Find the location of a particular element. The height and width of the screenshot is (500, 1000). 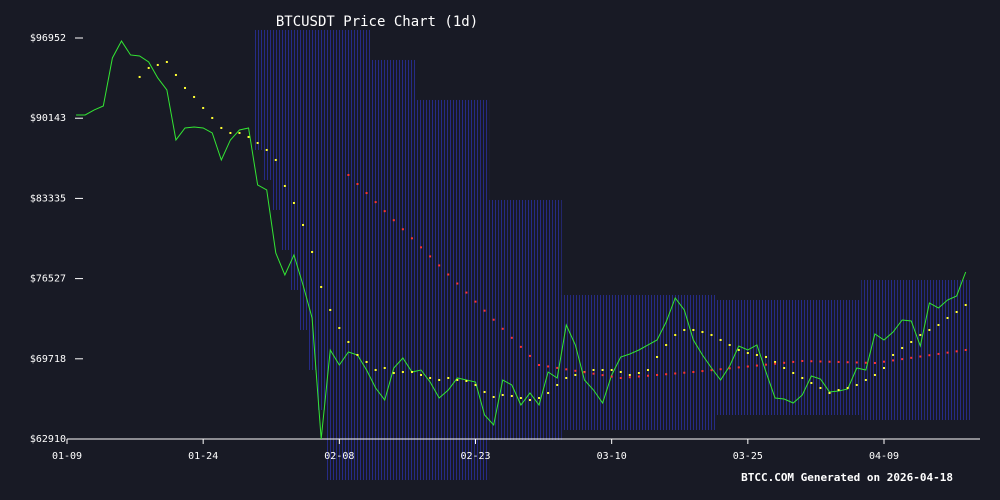

x-tick-label: 02-23 is located at coordinates (475, 456).